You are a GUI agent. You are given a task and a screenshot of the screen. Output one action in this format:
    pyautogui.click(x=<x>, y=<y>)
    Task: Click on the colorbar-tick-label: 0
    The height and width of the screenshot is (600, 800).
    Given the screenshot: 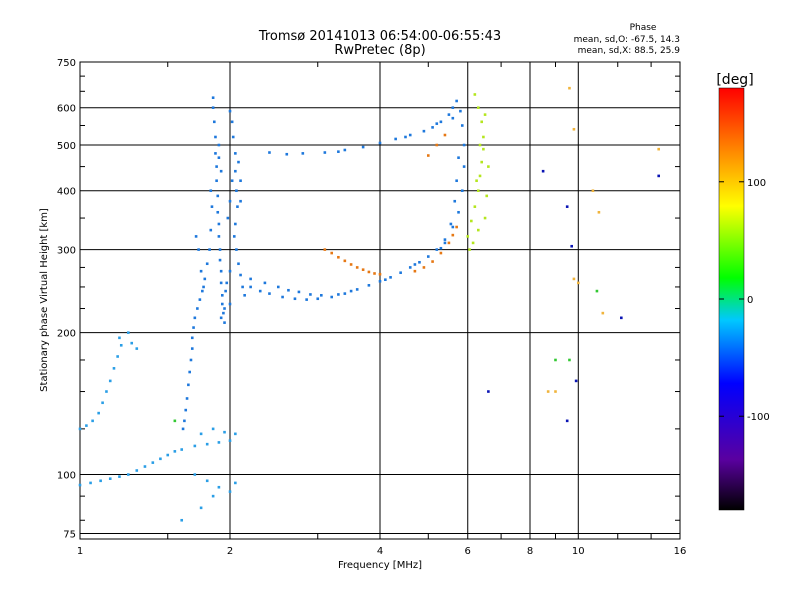 What is the action you would take?
    pyautogui.click(x=750, y=300)
    